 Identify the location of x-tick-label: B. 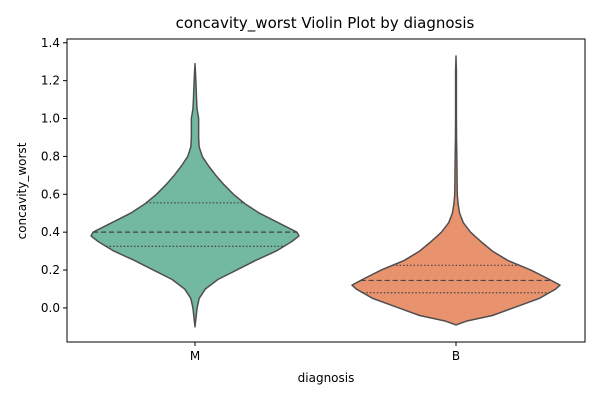
(456, 356).